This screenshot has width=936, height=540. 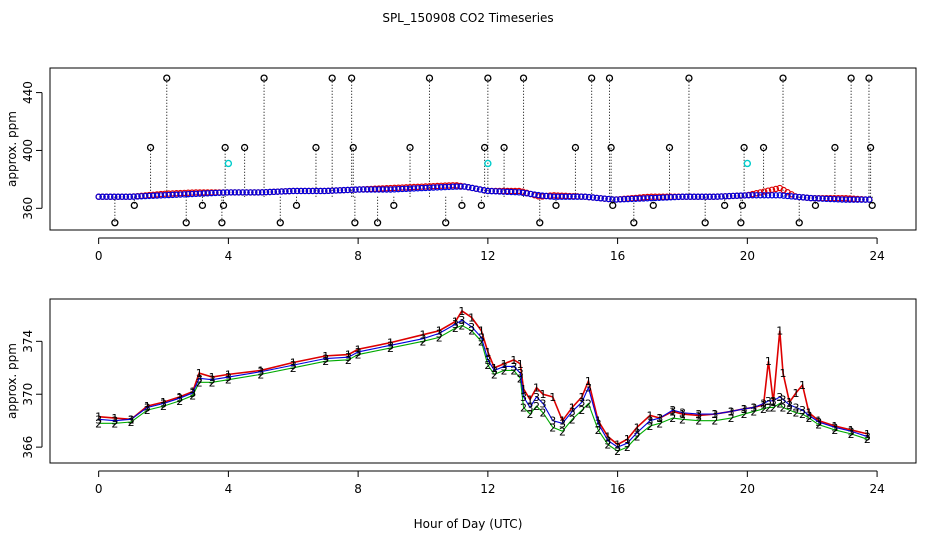 What do you see at coordinates (468, 524) in the screenshot?
I see `x-axis-label: Hour of Day (UTC)` at bounding box center [468, 524].